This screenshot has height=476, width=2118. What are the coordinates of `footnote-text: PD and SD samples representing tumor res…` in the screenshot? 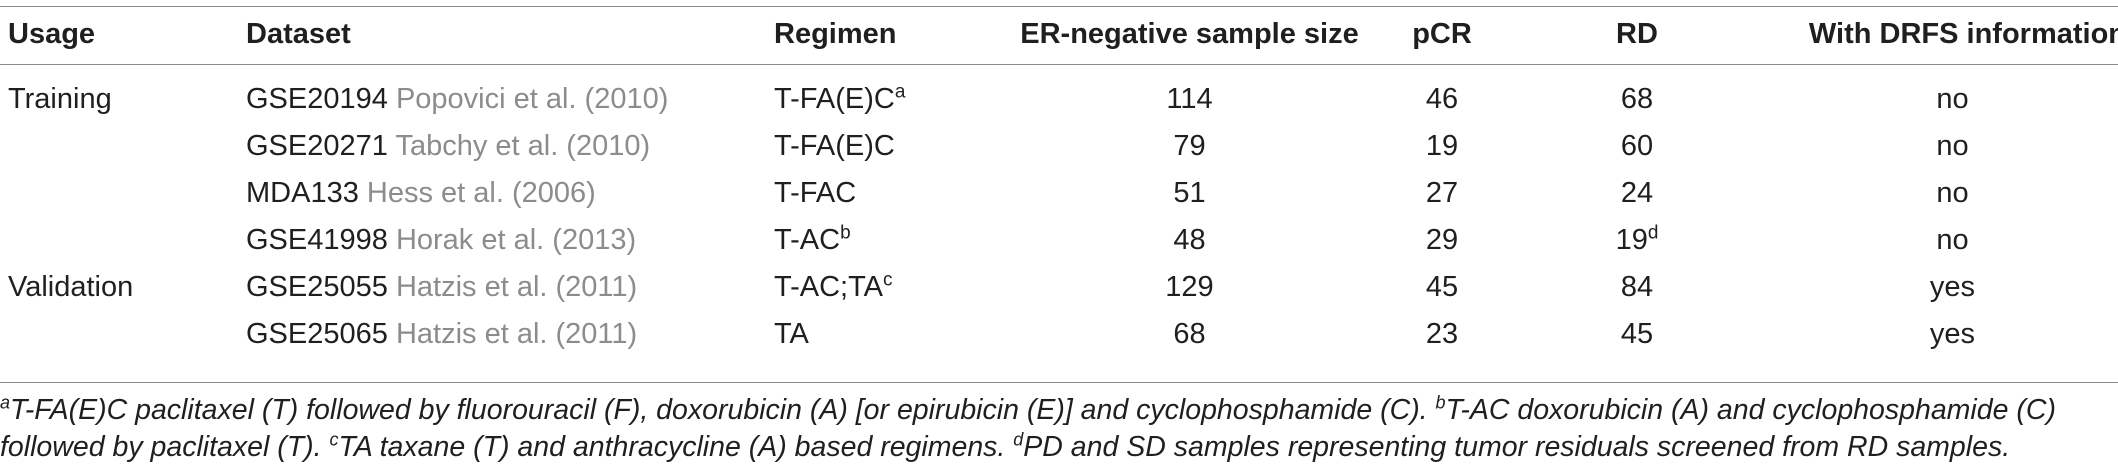 It's located at (1517, 447).